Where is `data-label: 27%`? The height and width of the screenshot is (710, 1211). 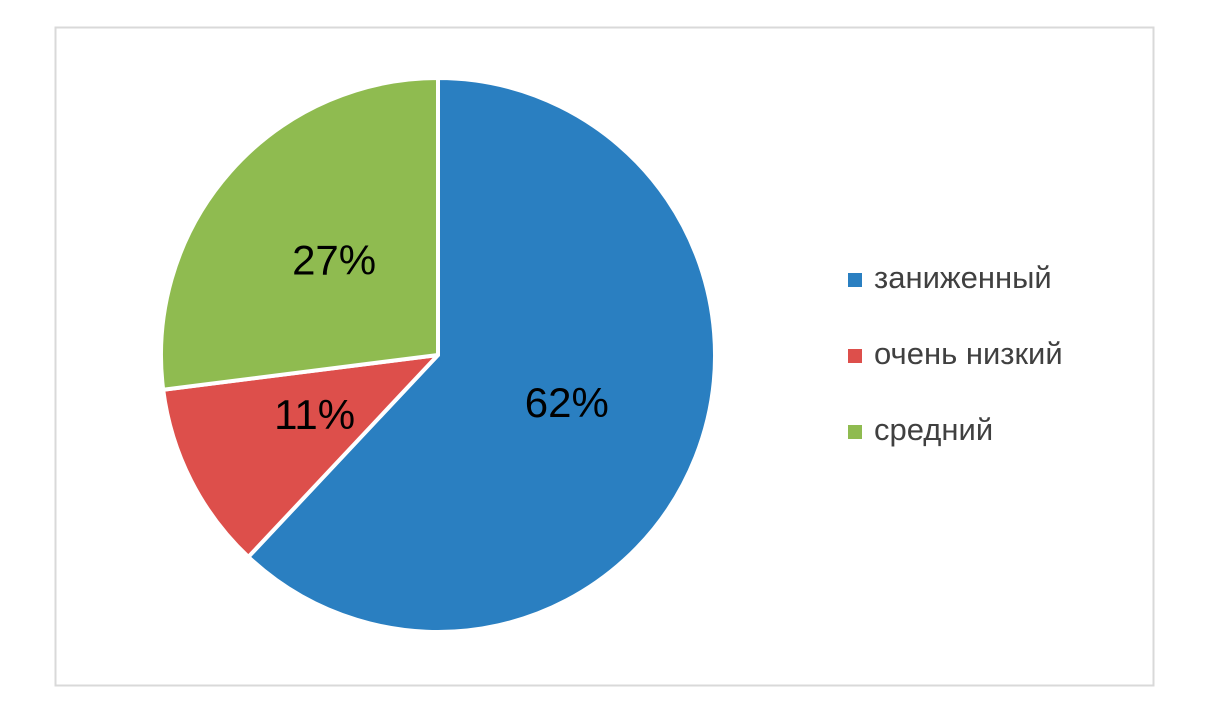
data-label: 27% is located at coordinates (334, 260).